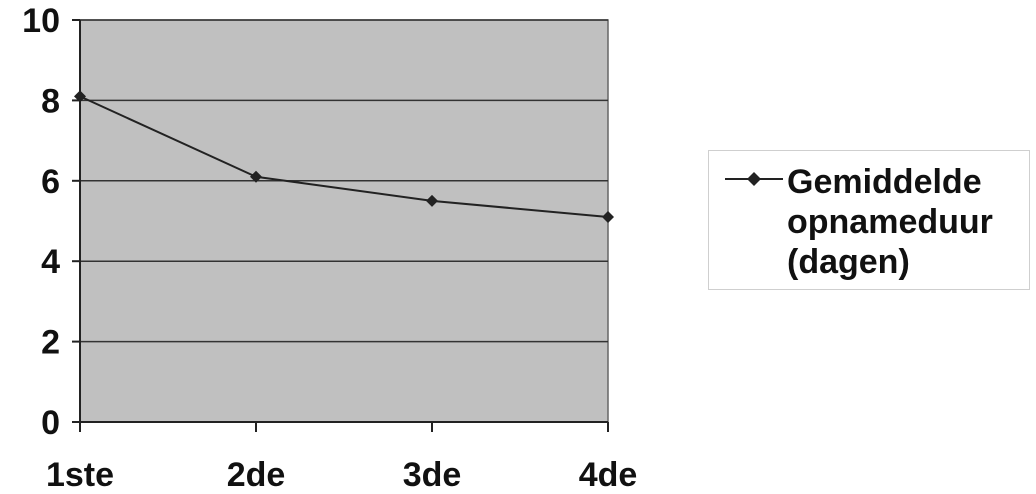 The height and width of the screenshot is (494, 1036). What do you see at coordinates (890, 222) in the screenshot?
I see `legend-entry-label: Gemiddelde opnameduur (dagen)` at bounding box center [890, 222].